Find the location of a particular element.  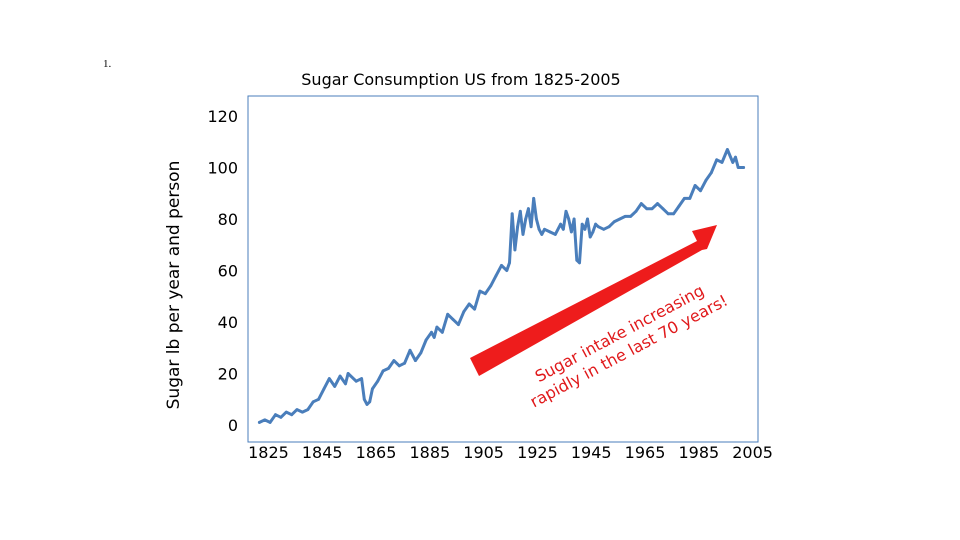

x-tick-label: 1905 is located at coordinates (483, 452).